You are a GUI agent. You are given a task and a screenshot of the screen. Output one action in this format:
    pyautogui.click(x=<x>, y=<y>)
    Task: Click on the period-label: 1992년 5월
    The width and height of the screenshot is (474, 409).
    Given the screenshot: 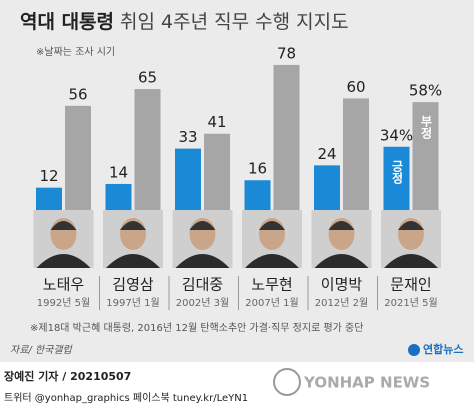 What is the action you would take?
    pyautogui.click(x=63, y=303)
    